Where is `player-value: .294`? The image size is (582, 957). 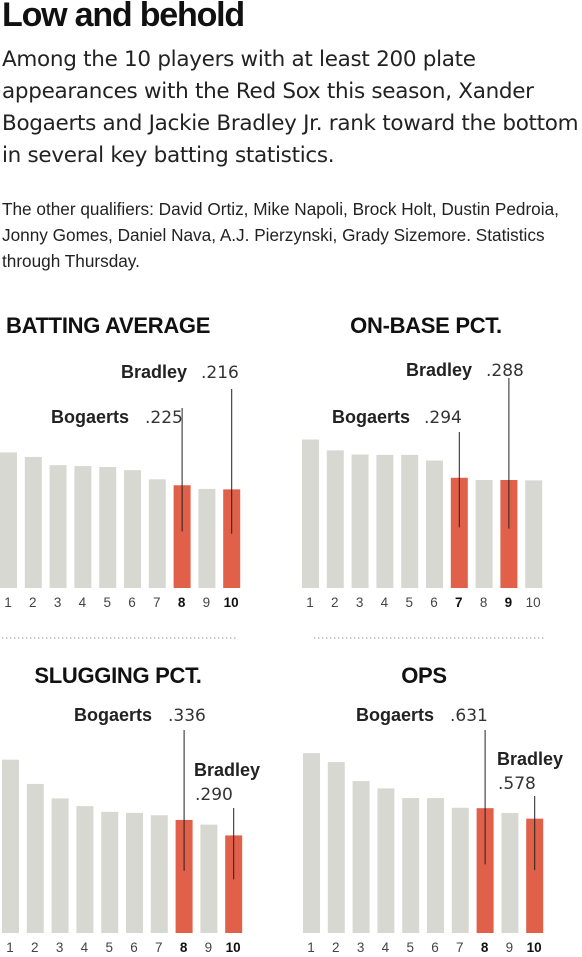 player-value: .294 is located at coordinates (443, 418).